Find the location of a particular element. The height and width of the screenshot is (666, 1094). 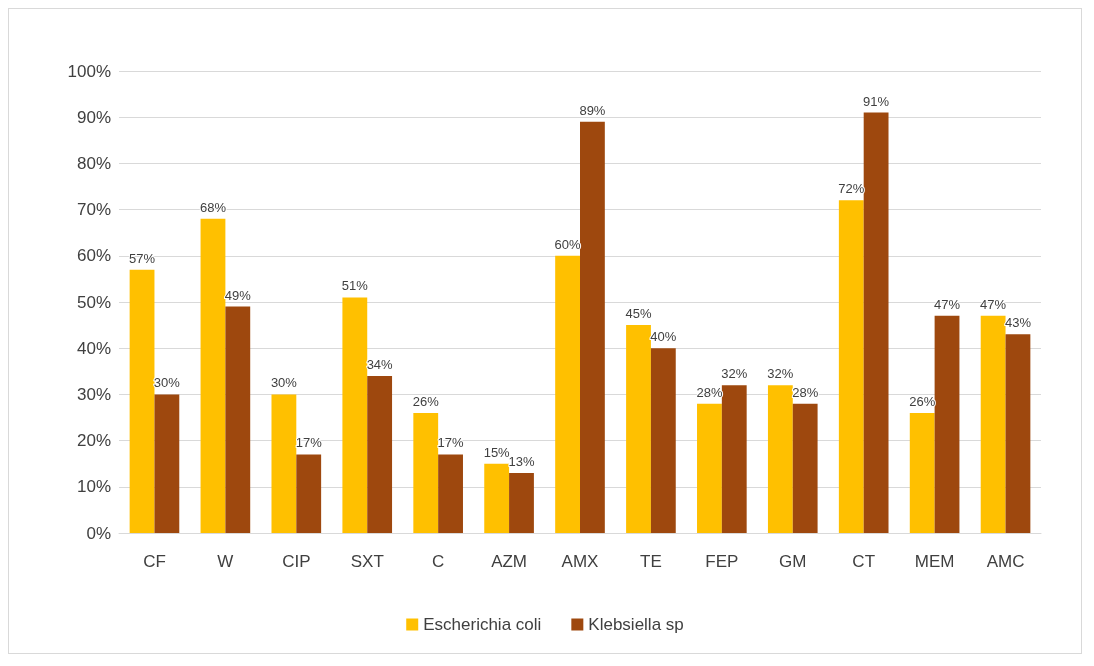

data-label: 72% is located at coordinates (851, 189).